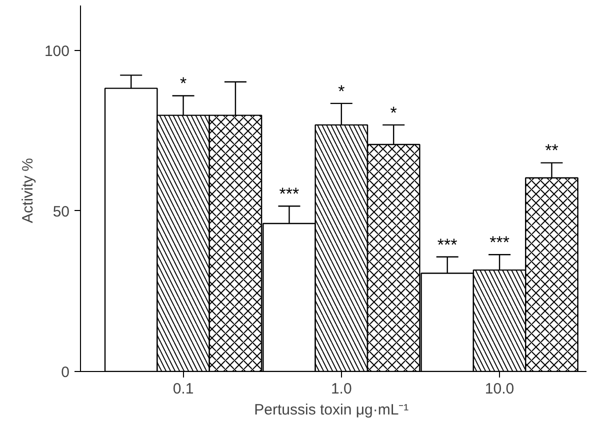 The image size is (591, 421). What do you see at coordinates (499, 389) in the screenshot?
I see `x-tick-label: 10.0` at bounding box center [499, 389].